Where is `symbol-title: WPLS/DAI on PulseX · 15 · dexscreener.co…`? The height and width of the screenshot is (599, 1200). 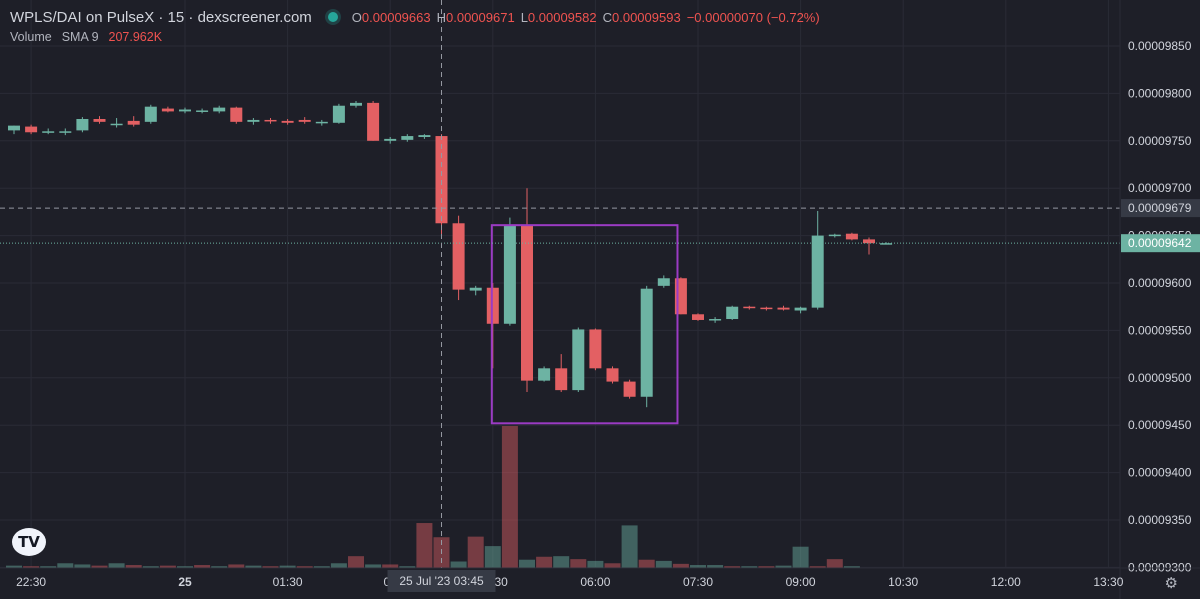
symbol-title: WPLS/DAI on PulseX · 15 · dexscreener.co… is located at coordinates (161, 17).